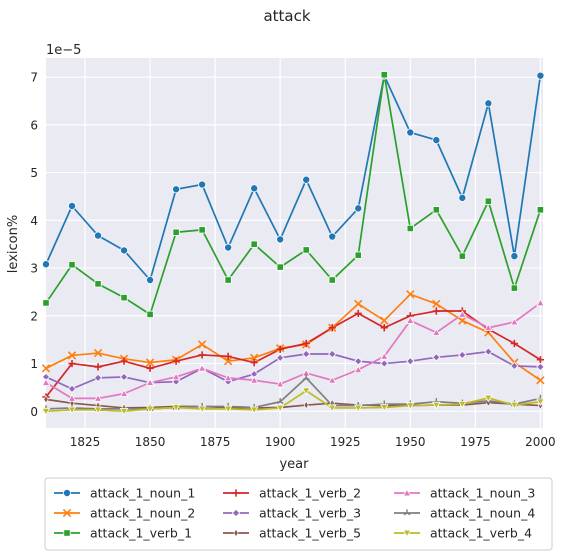 This screenshot has height=558, width=563. I want to click on legend-label: attack_1_verb_1, so click(141, 533).